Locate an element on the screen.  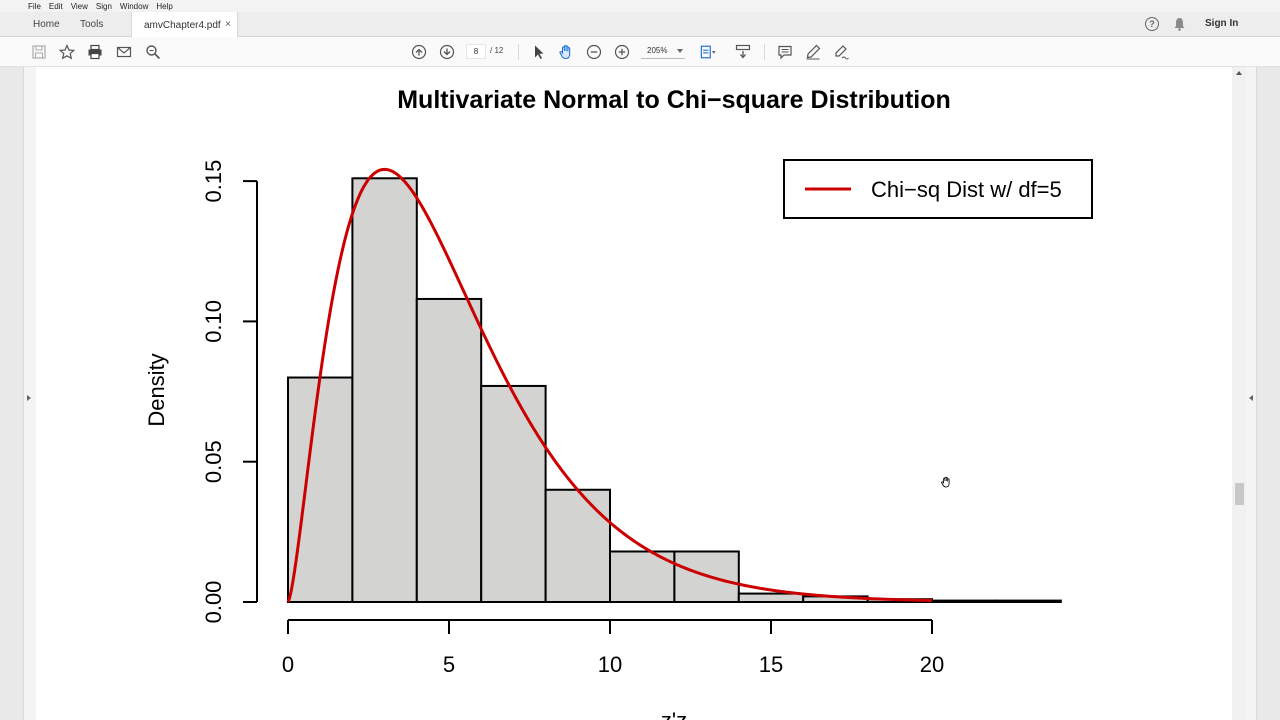
y-axis-label: Density is located at coordinates (156, 389).